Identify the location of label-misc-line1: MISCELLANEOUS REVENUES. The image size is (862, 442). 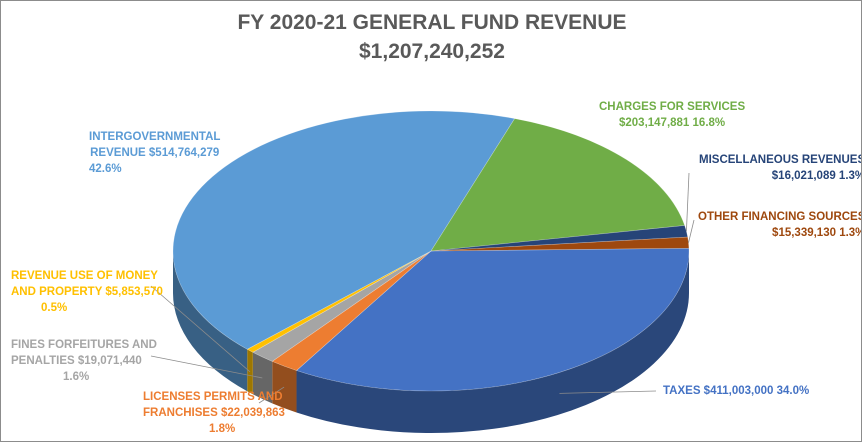
(780, 160).